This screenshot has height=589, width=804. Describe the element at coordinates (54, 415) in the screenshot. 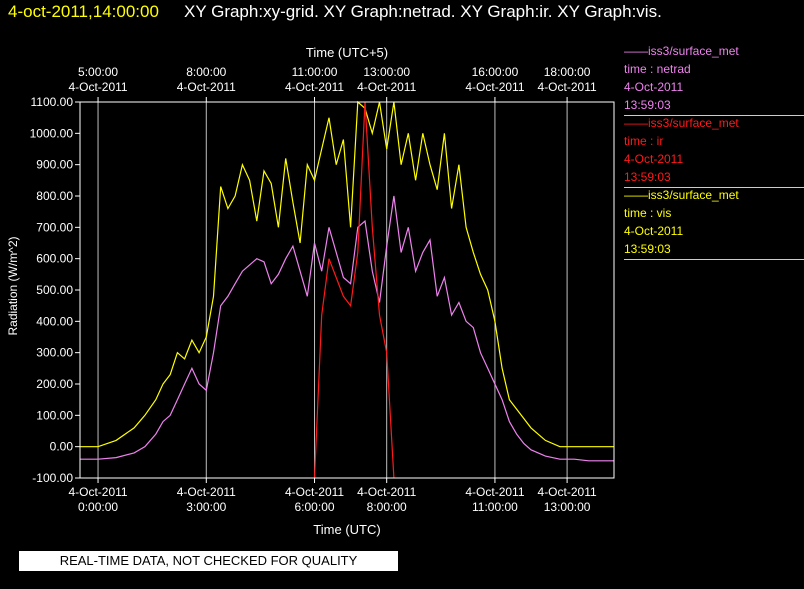

I see `y-tick-label: 100.00` at that location.